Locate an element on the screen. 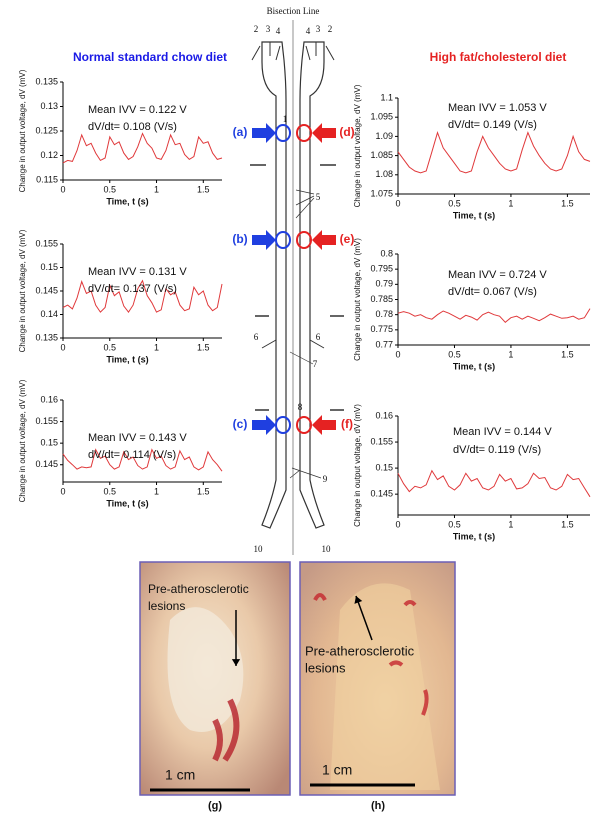 The image size is (613, 815). annotation: Mean IVV = 1.053 V is located at coordinates (497, 108).